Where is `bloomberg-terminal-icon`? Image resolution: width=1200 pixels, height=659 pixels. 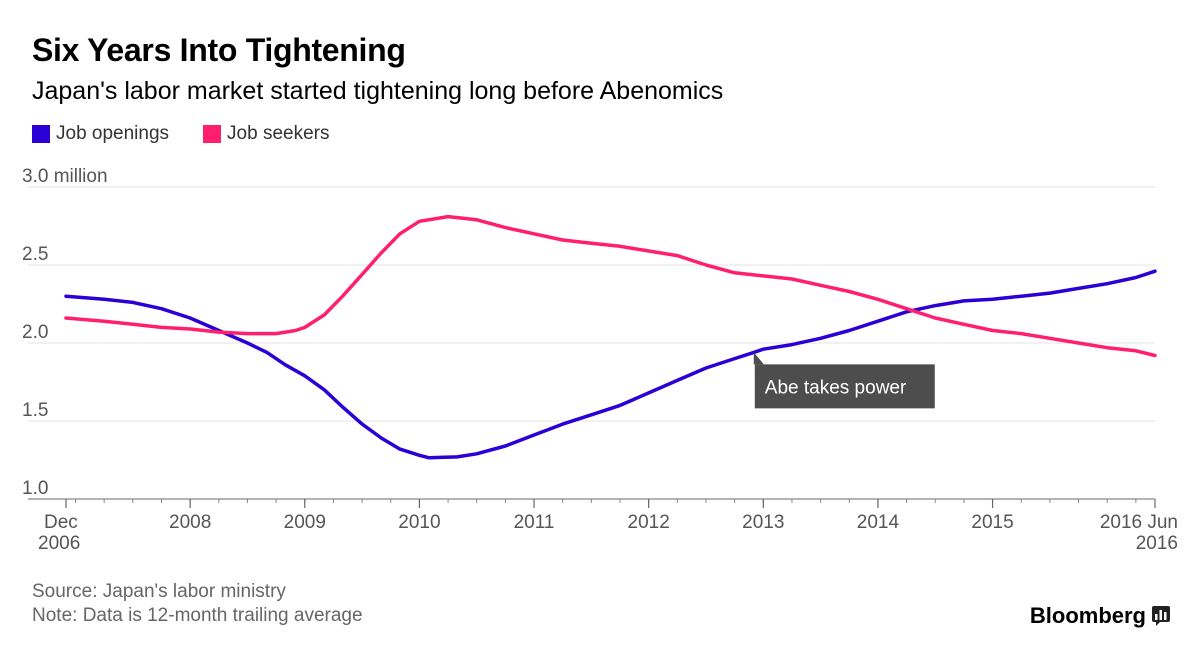 bloomberg-terminal-icon is located at coordinates (1161, 616).